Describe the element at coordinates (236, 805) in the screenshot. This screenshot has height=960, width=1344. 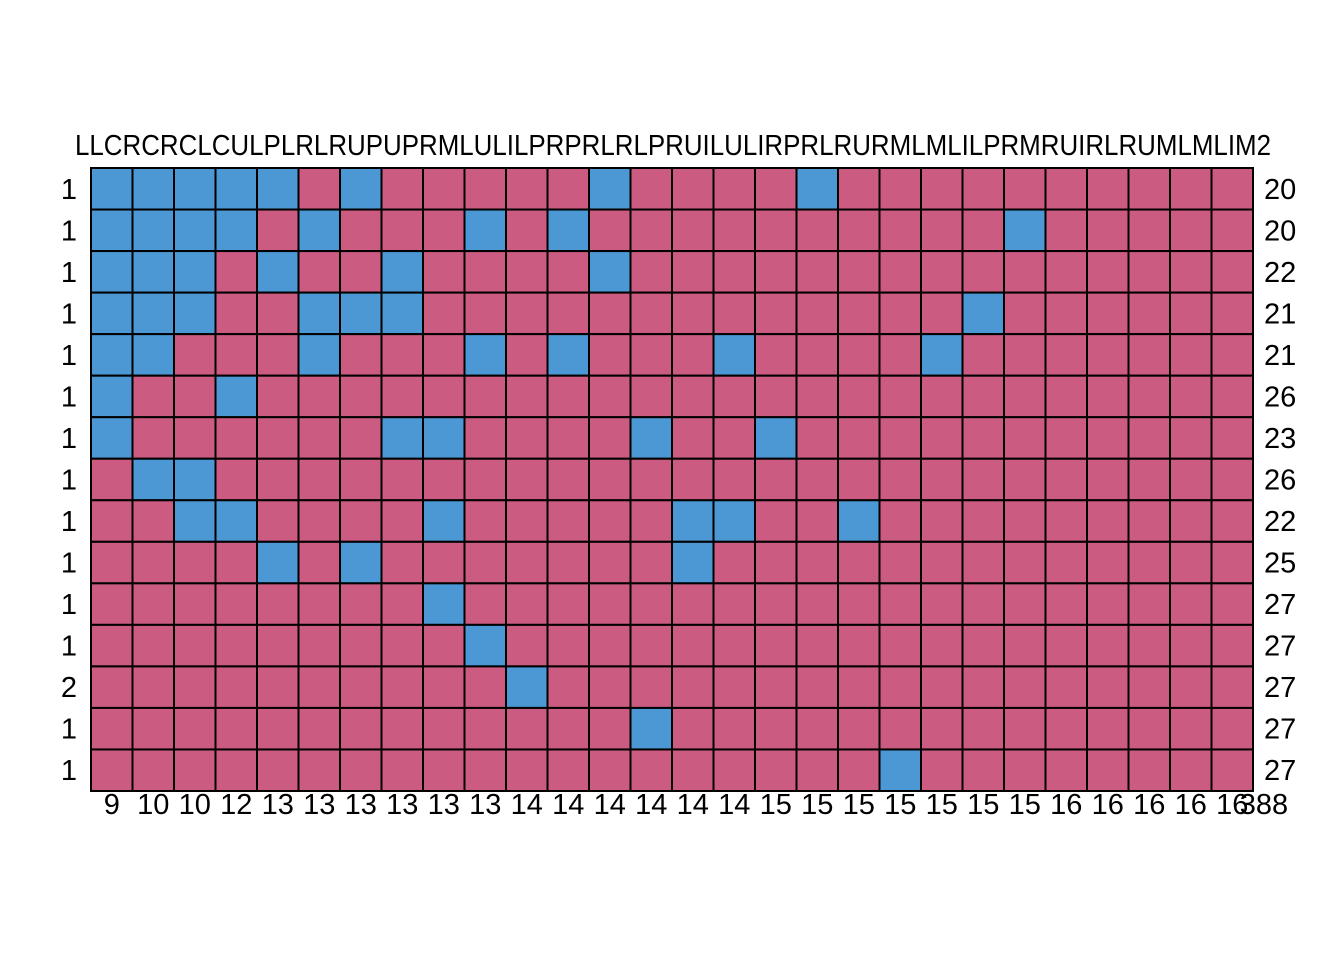
I see `column-total-label: 12` at that location.